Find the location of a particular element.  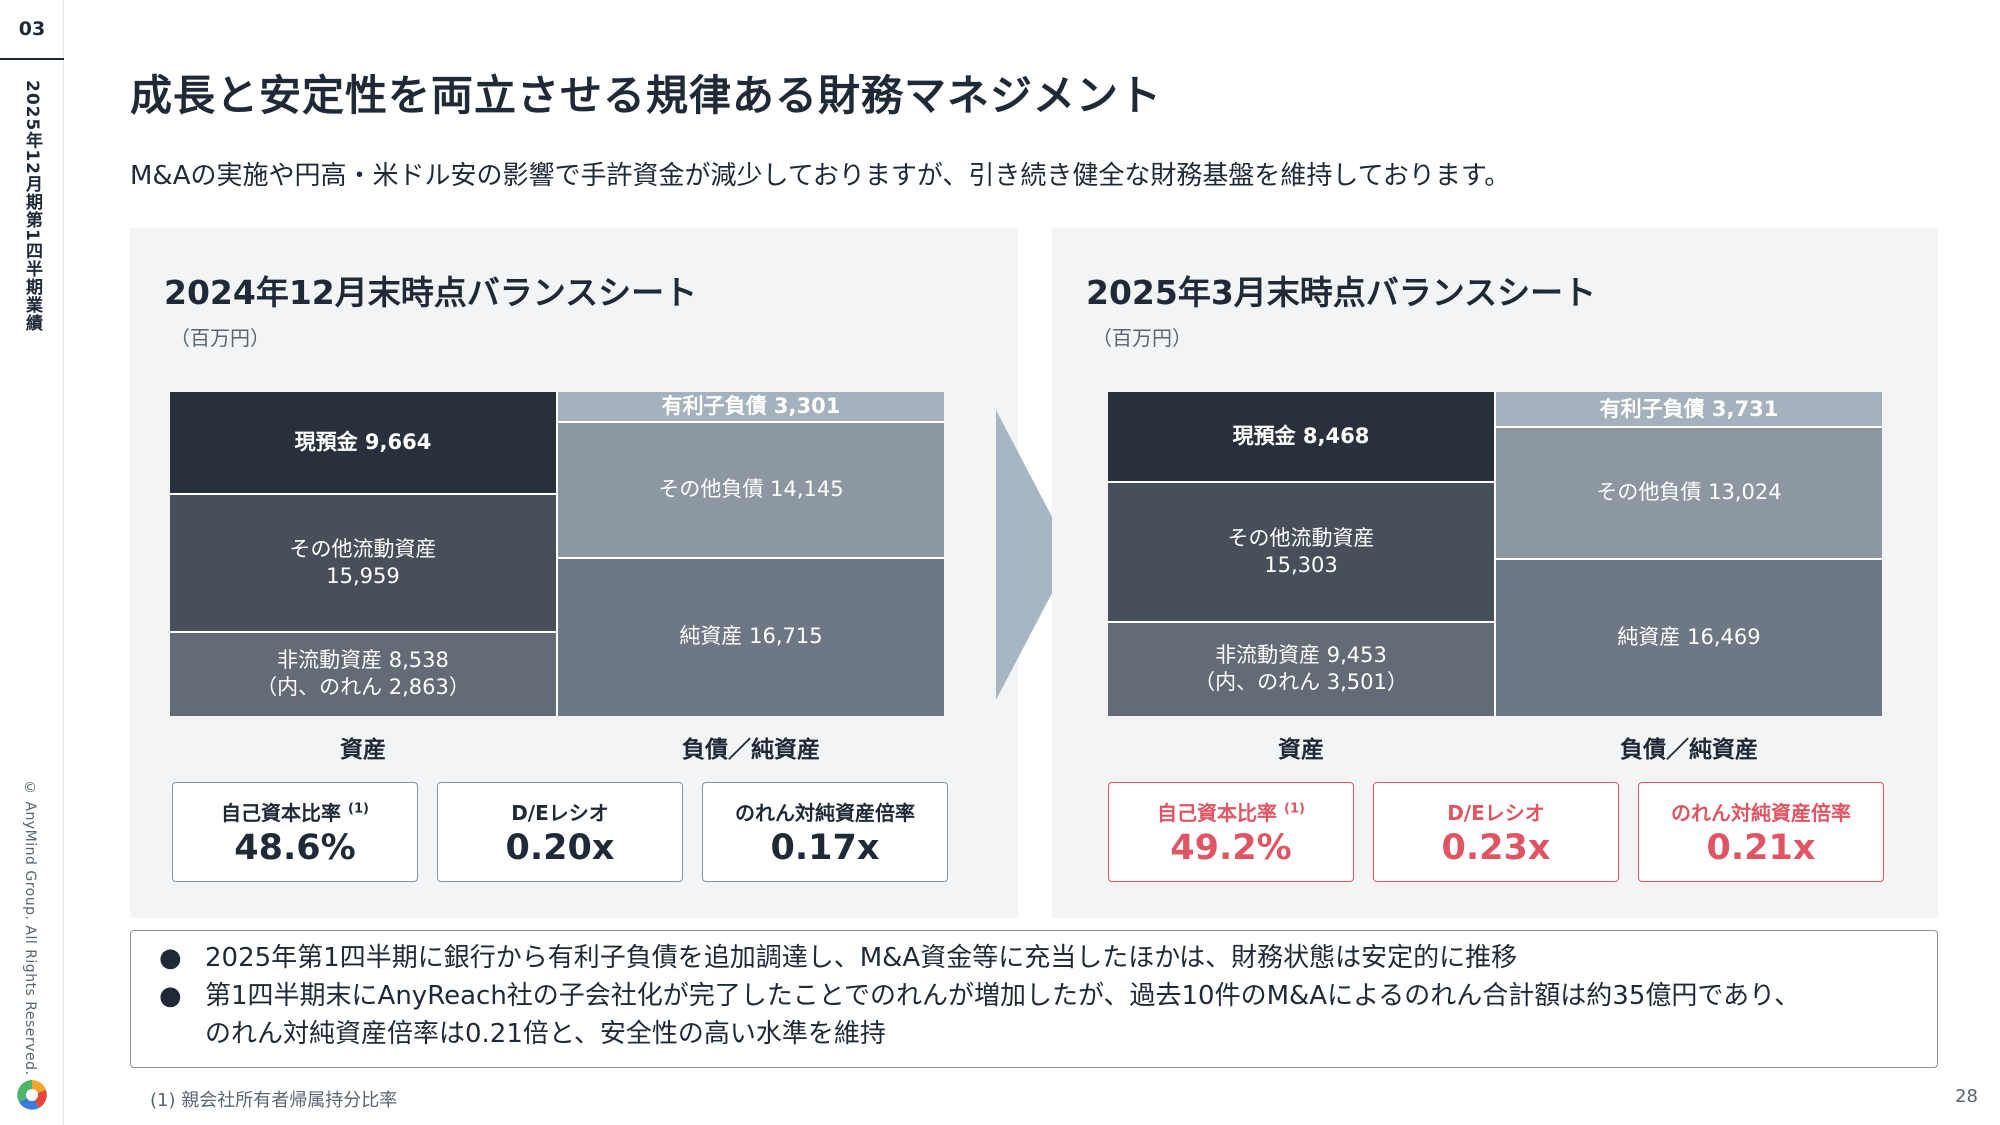

other-current-assets-block: その他流動資産 15,303 is located at coordinates (1301, 552).